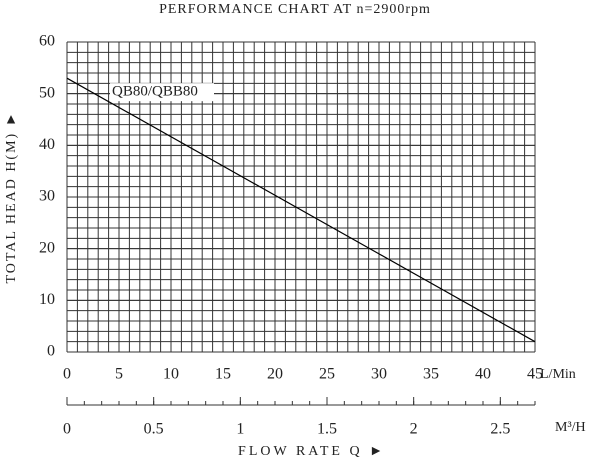 This screenshot has width=600, height=460. I want to click on x-axis-label: FLOW RATE Q ►, so click(312, 451).